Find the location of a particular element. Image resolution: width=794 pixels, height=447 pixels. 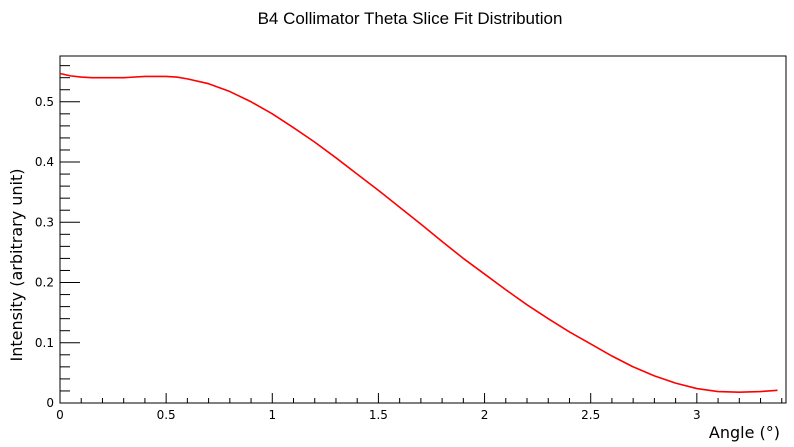

y-axis: 0 0.1 0.2 0.3 0.4 0.5 is located at coordinates (57, 237).